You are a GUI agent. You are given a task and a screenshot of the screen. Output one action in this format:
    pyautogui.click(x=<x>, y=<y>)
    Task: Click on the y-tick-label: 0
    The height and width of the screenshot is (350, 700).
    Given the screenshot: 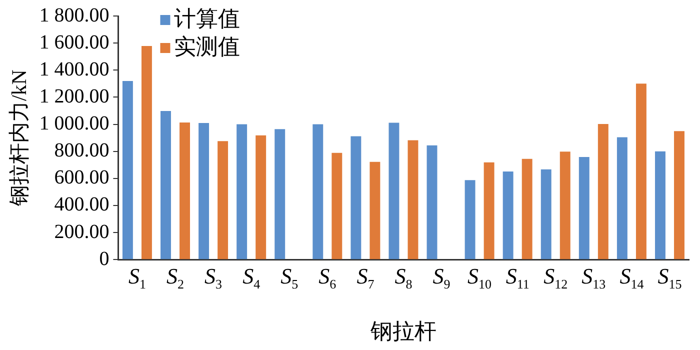 What is the action you would take?
    pyautogui.click(x=104, y=259)
    